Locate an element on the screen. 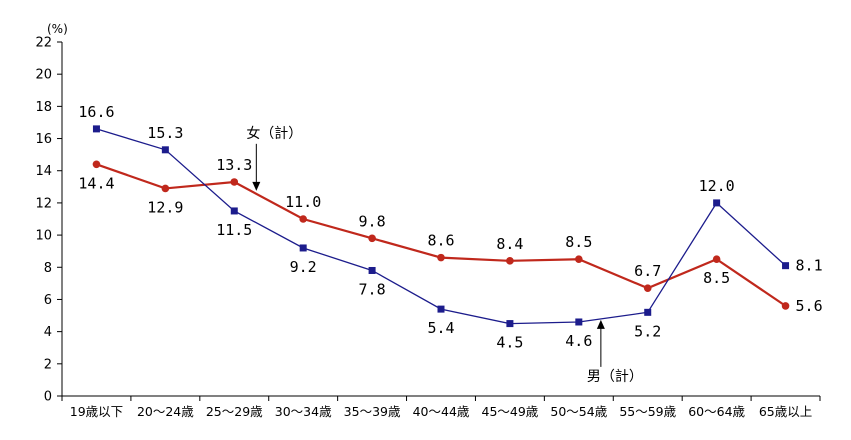 This screenshot has width=851, height=440. data-label: 8.1 is located at coordinates (809, 266).